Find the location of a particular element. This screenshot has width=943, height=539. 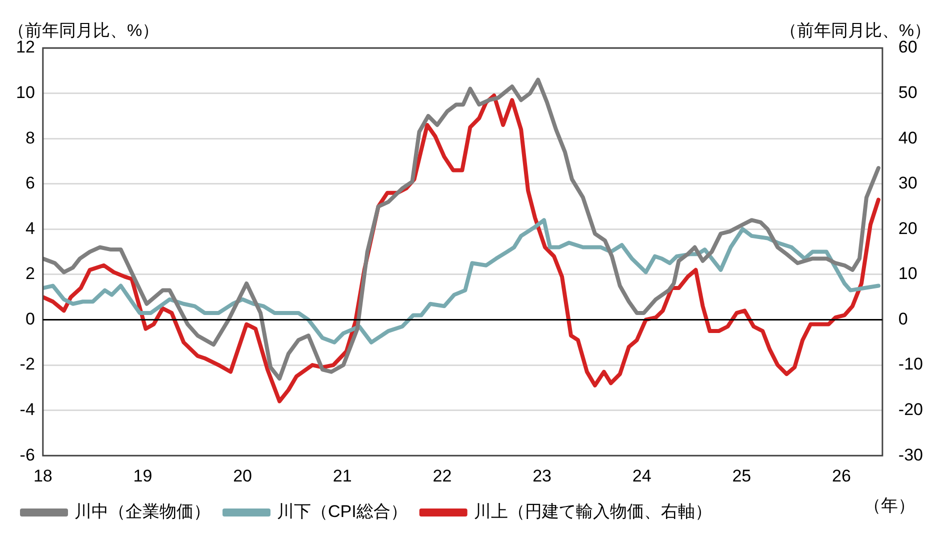

y-tick-label: 12 is located at coordinates (25, 47).